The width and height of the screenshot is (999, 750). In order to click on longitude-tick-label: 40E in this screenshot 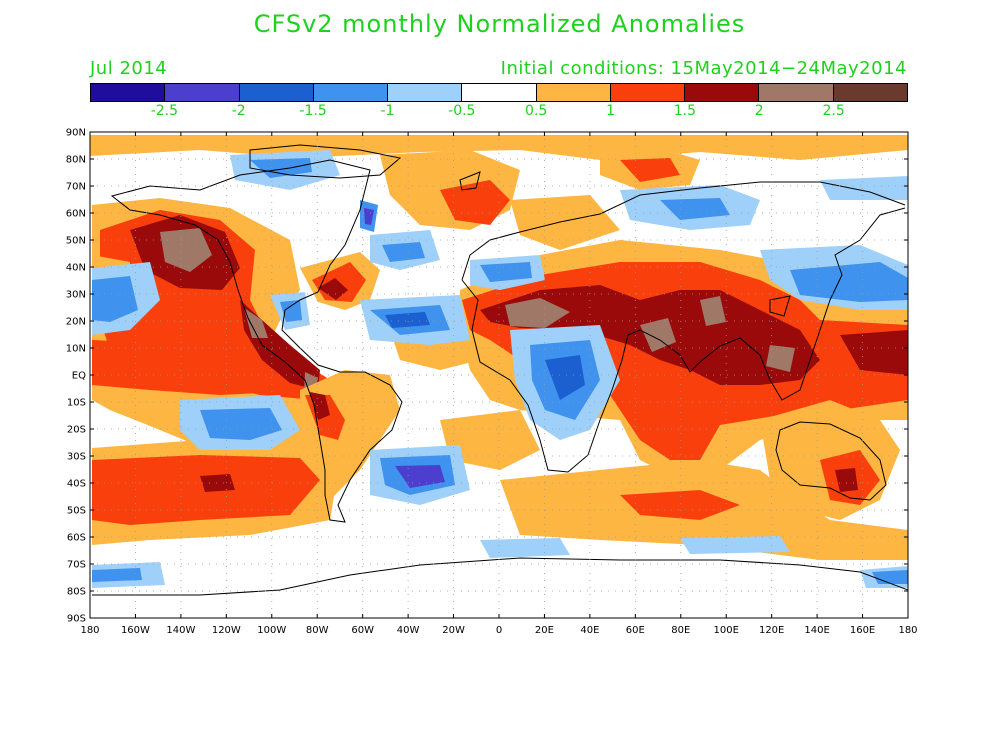, I will do `click(589, 630)`.